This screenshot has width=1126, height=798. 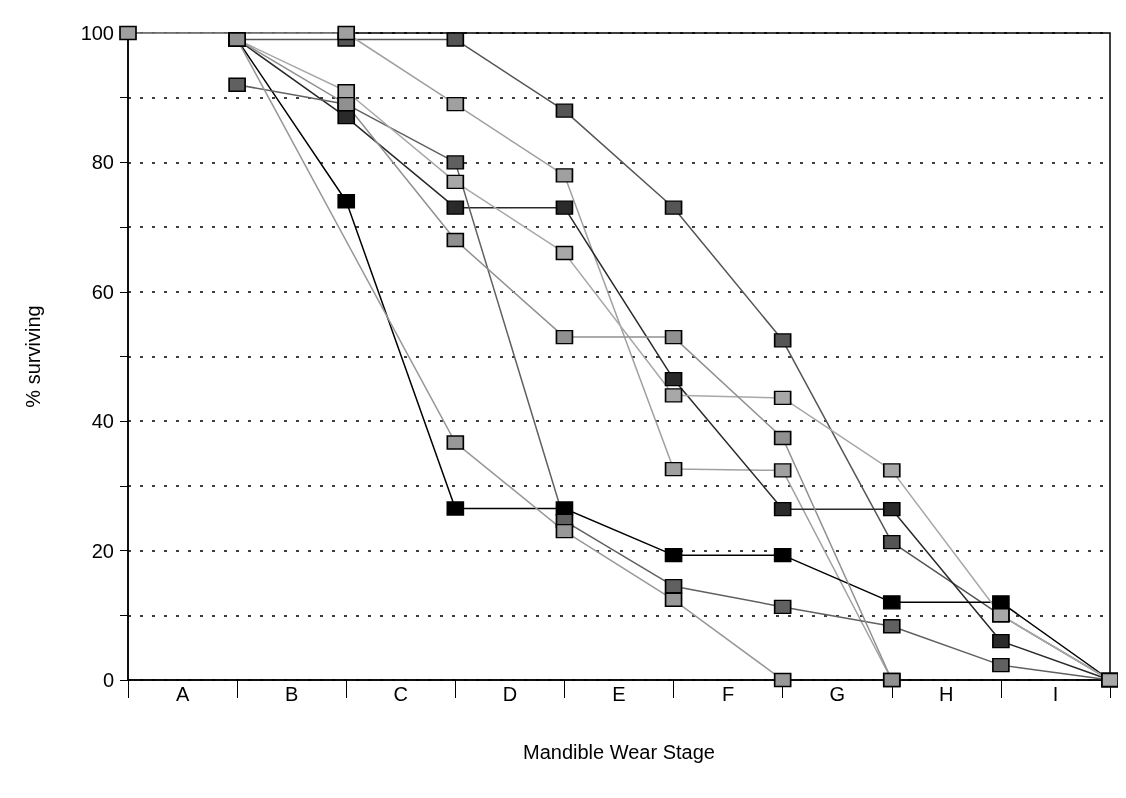 What do you see at coordinates (1055, 694) in the screenshot?
I see `x-tick-label: I` at bounding box center [1055, 694].